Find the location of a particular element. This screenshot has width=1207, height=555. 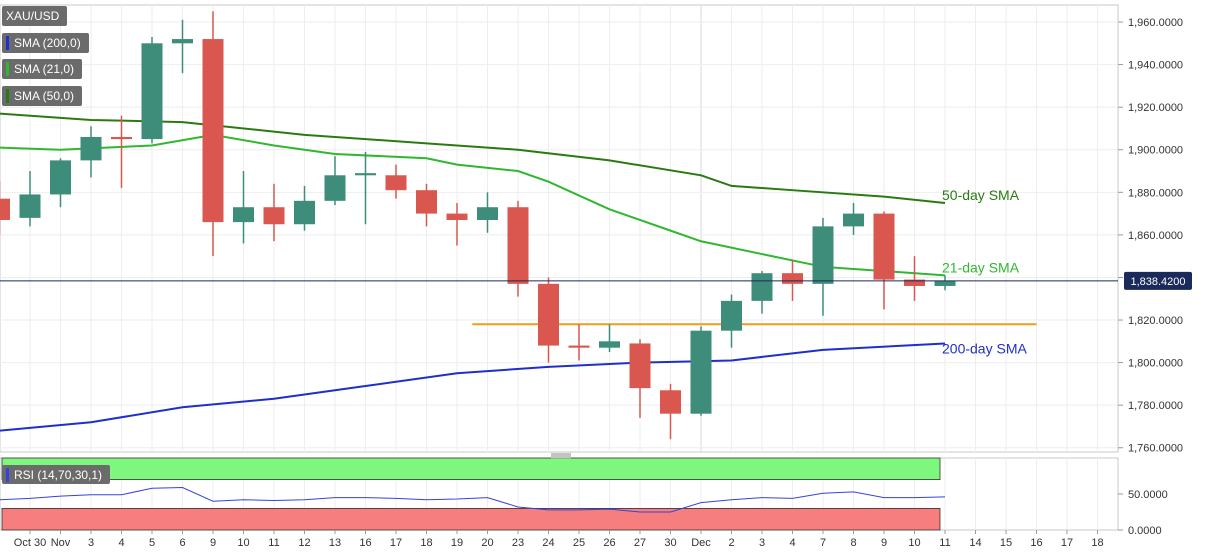

x-tick-label: Nov is located at coordinates (61, 543).